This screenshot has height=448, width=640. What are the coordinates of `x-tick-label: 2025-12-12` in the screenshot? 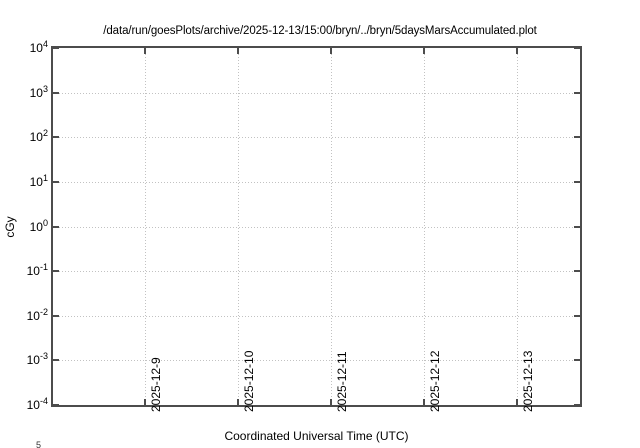 It's located at (435, 381).